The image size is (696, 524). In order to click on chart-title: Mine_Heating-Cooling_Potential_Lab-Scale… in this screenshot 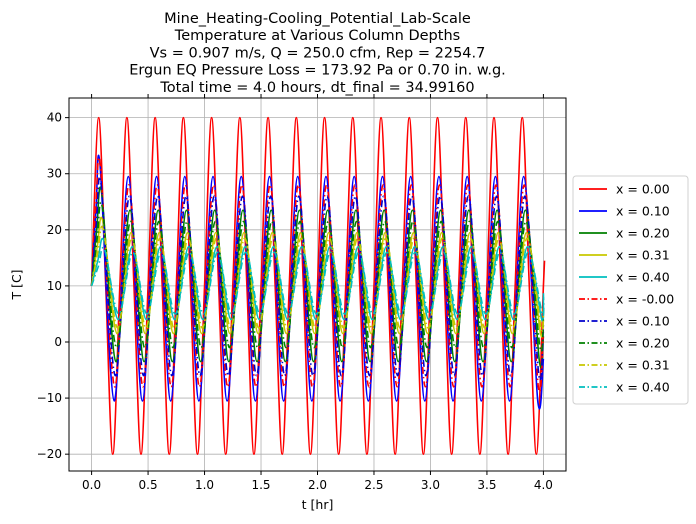, I will do `click(317, 53)`.